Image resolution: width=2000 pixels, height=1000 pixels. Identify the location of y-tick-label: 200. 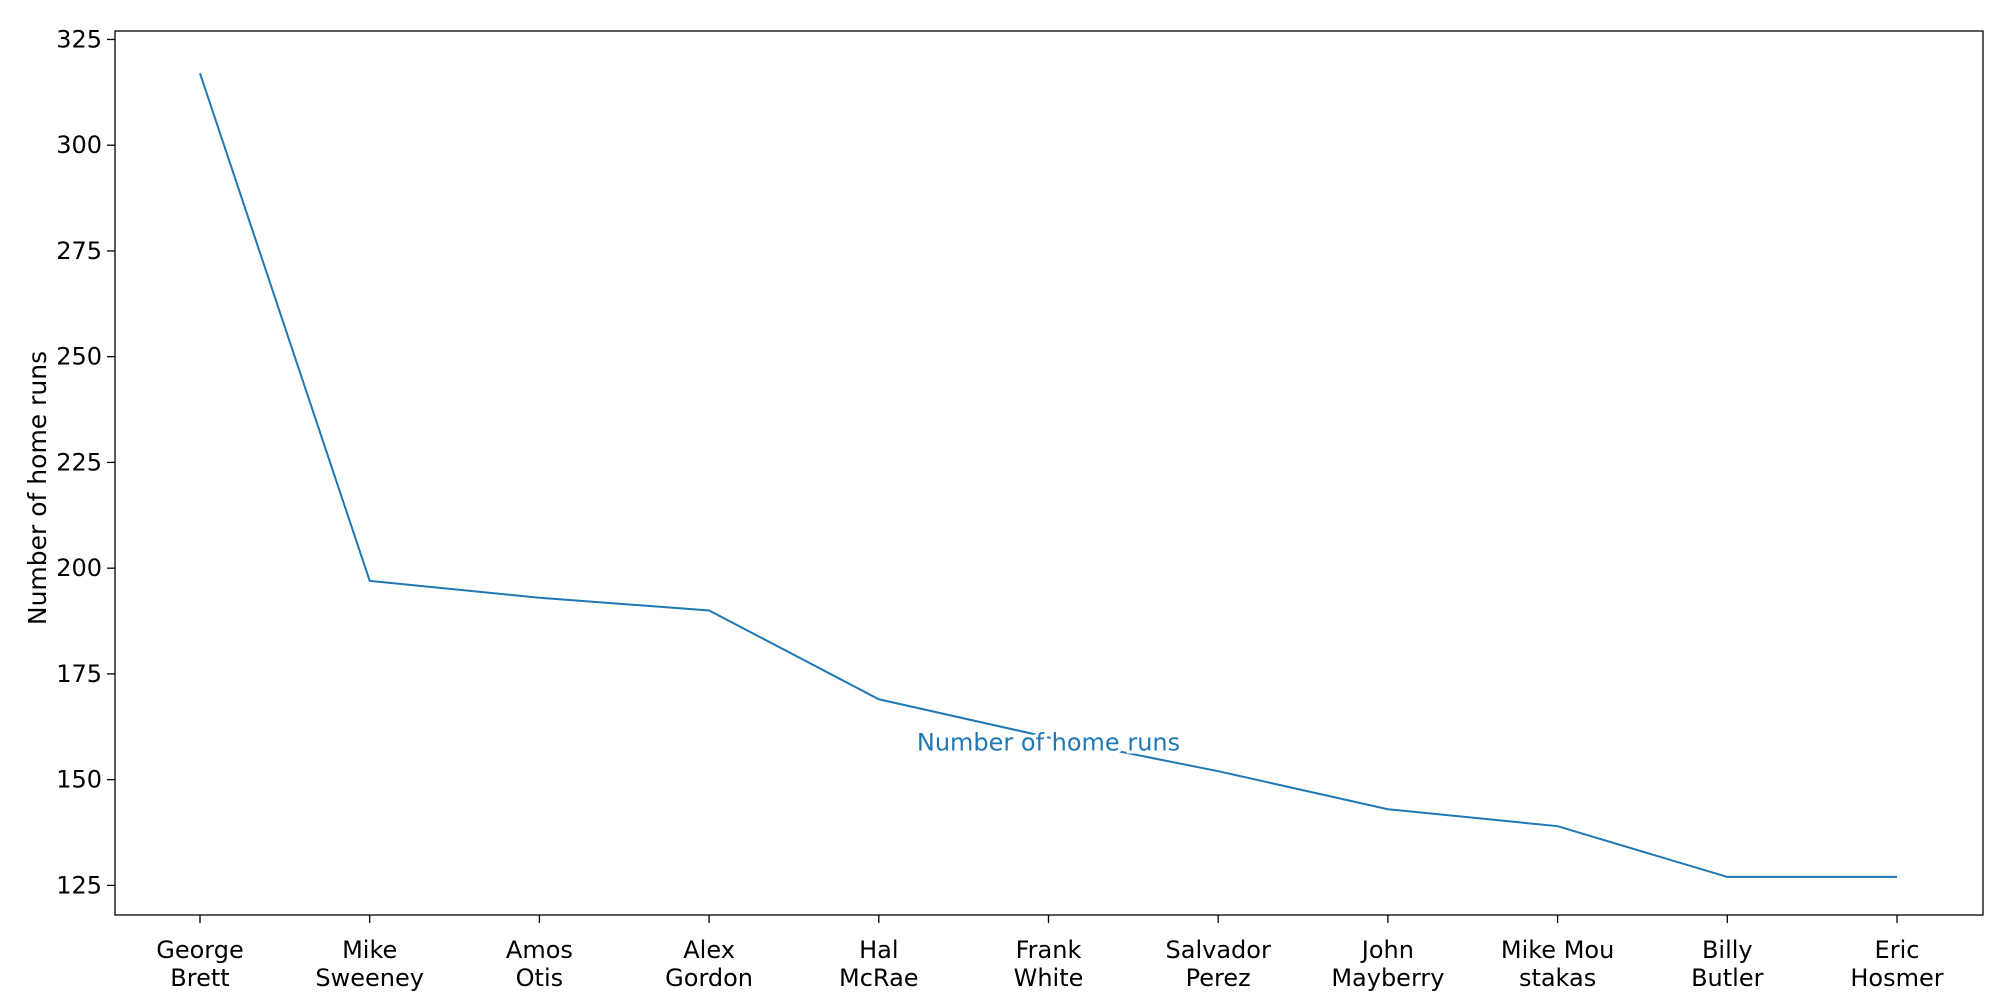
(79, 568).